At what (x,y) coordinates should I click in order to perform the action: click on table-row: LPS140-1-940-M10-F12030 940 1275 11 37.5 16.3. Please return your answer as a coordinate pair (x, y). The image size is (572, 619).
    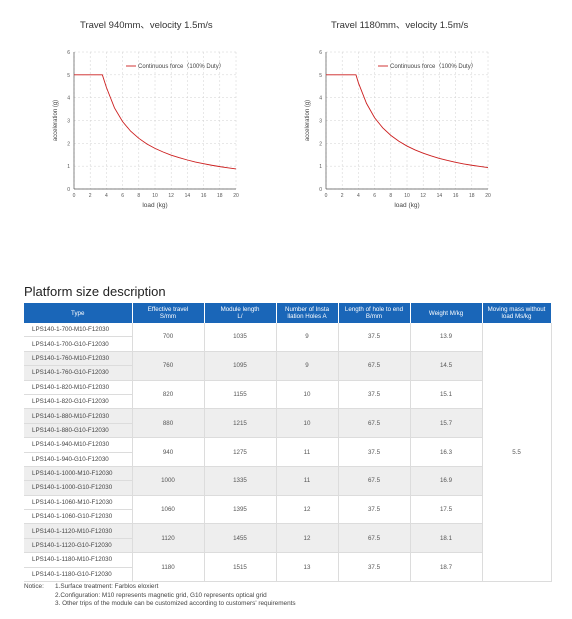
    Looking at the image, I should click on (287, 452).